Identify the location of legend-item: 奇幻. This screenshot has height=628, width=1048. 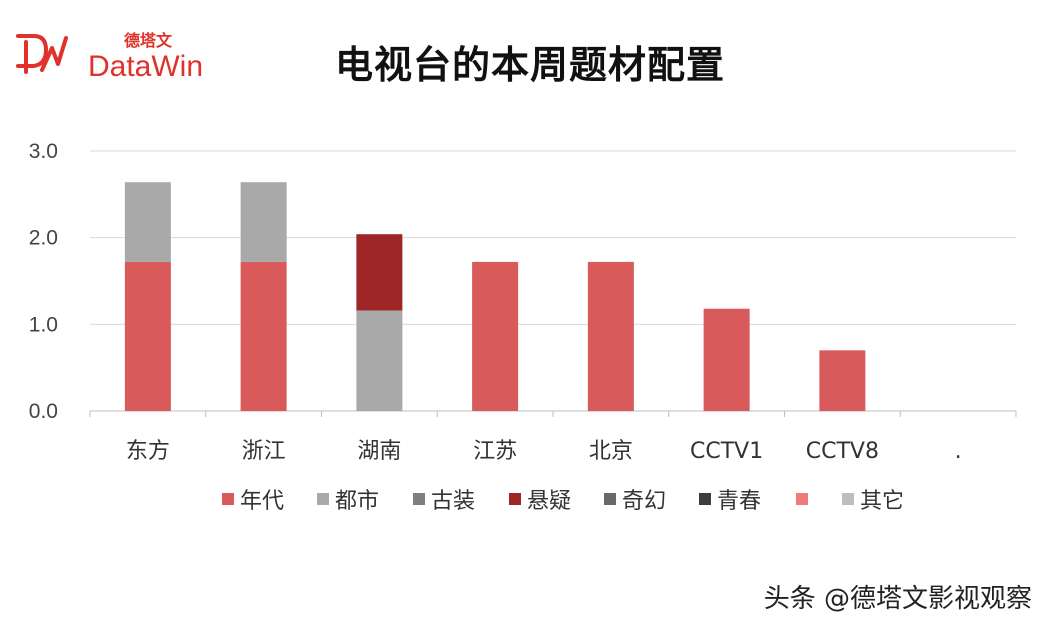
(635, 499).